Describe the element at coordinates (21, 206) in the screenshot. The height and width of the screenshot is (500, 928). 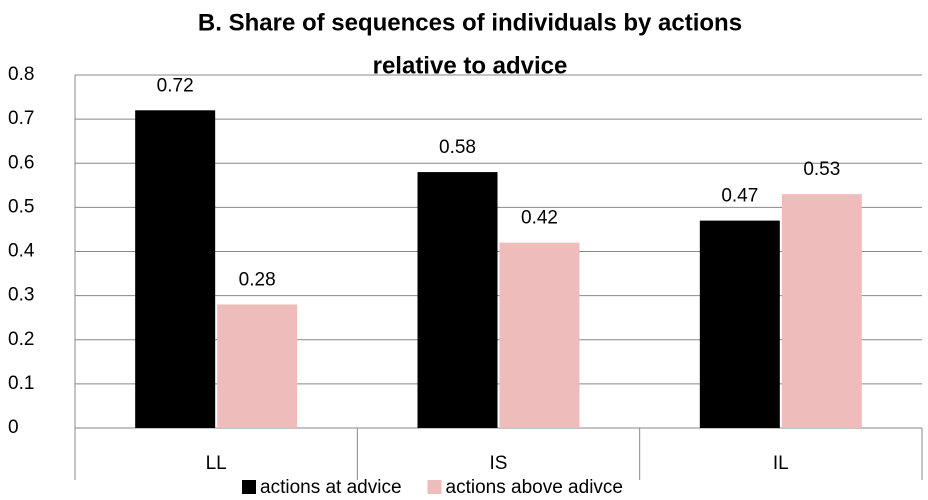
I see `y-tick-label: 0.5` at that location.